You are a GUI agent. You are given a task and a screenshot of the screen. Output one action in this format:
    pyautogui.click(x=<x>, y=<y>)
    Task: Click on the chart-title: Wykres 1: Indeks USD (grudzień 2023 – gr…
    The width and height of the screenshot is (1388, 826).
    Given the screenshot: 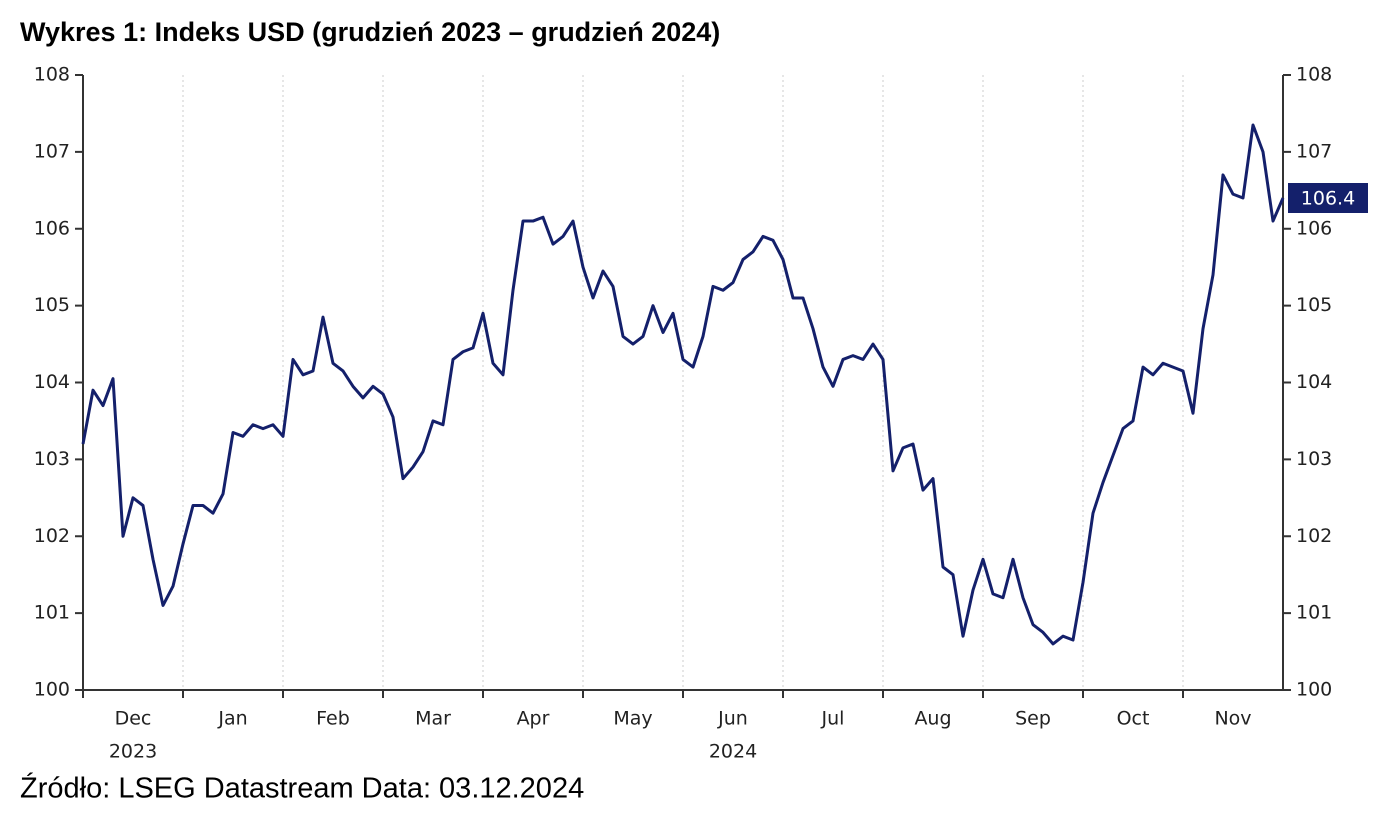 What is the action you would take?
    pyautogui.click(x=370, y=32)
    